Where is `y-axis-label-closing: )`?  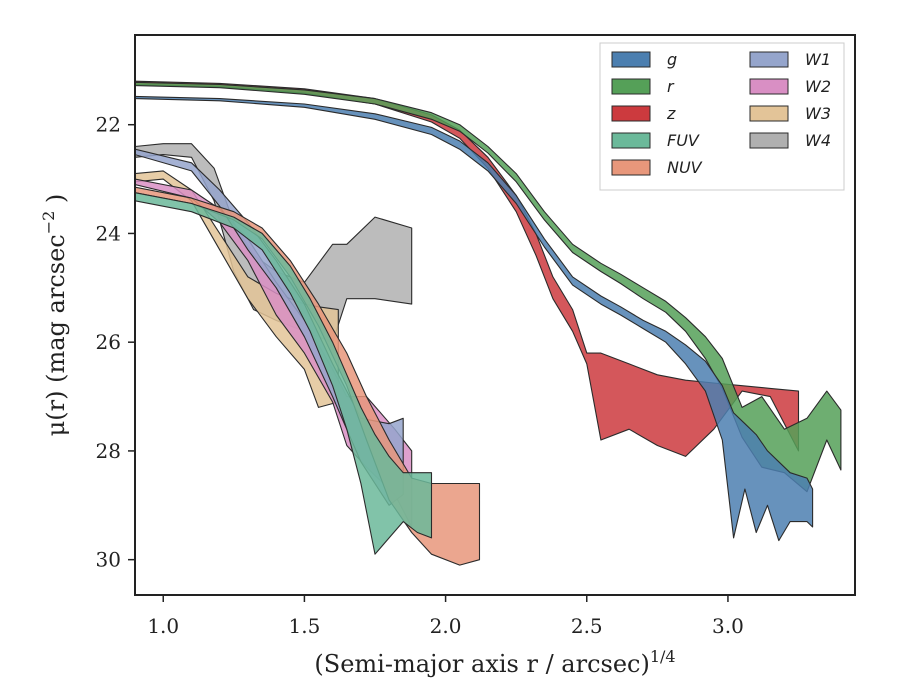 y-axis-label-closing: ) is located at coordinates (56, 198).